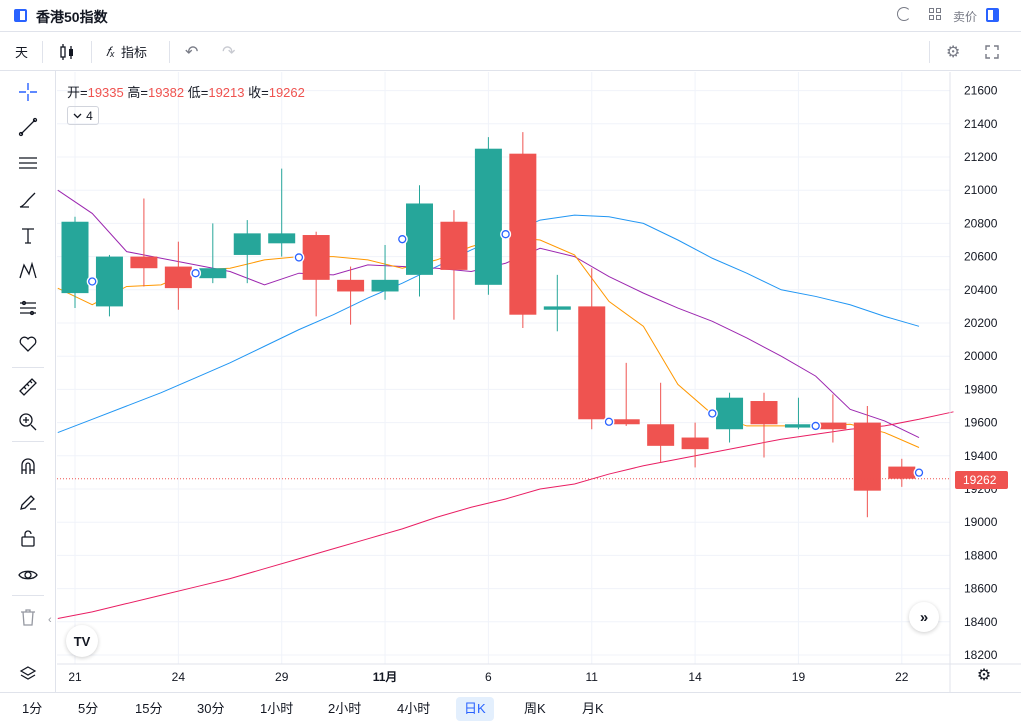 This screenshot has width=1021, height=725. I want to click on indicators-toggle: 4, so click(83, 115).